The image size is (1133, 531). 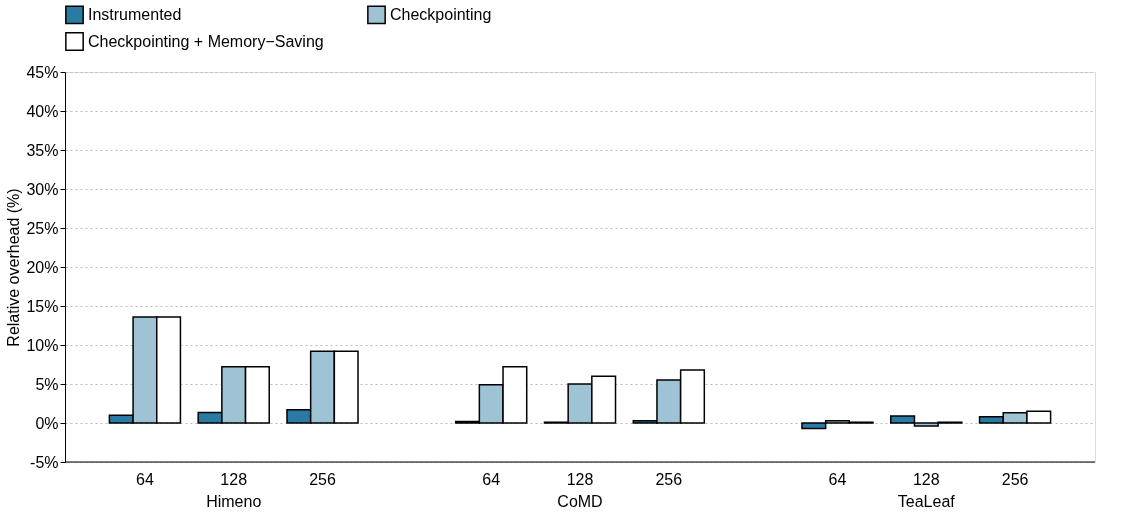 What do you see at coordinates (44, 462) in the screenshot?
I see `y-tick-label: -5%` at bounding box center [44, 462].